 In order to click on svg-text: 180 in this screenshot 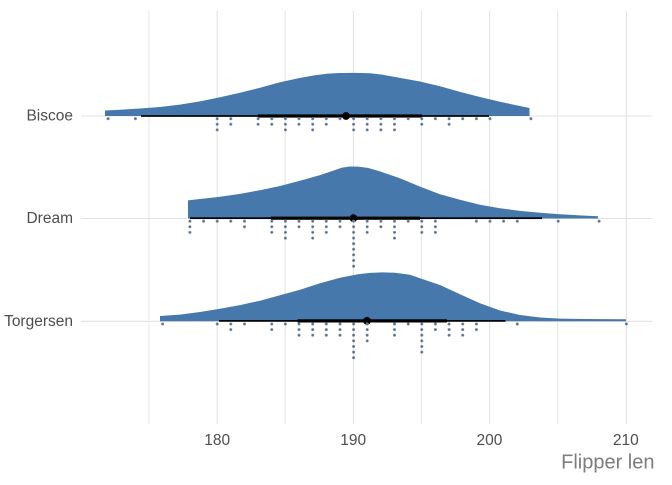, I will do `click(217, 440)`.